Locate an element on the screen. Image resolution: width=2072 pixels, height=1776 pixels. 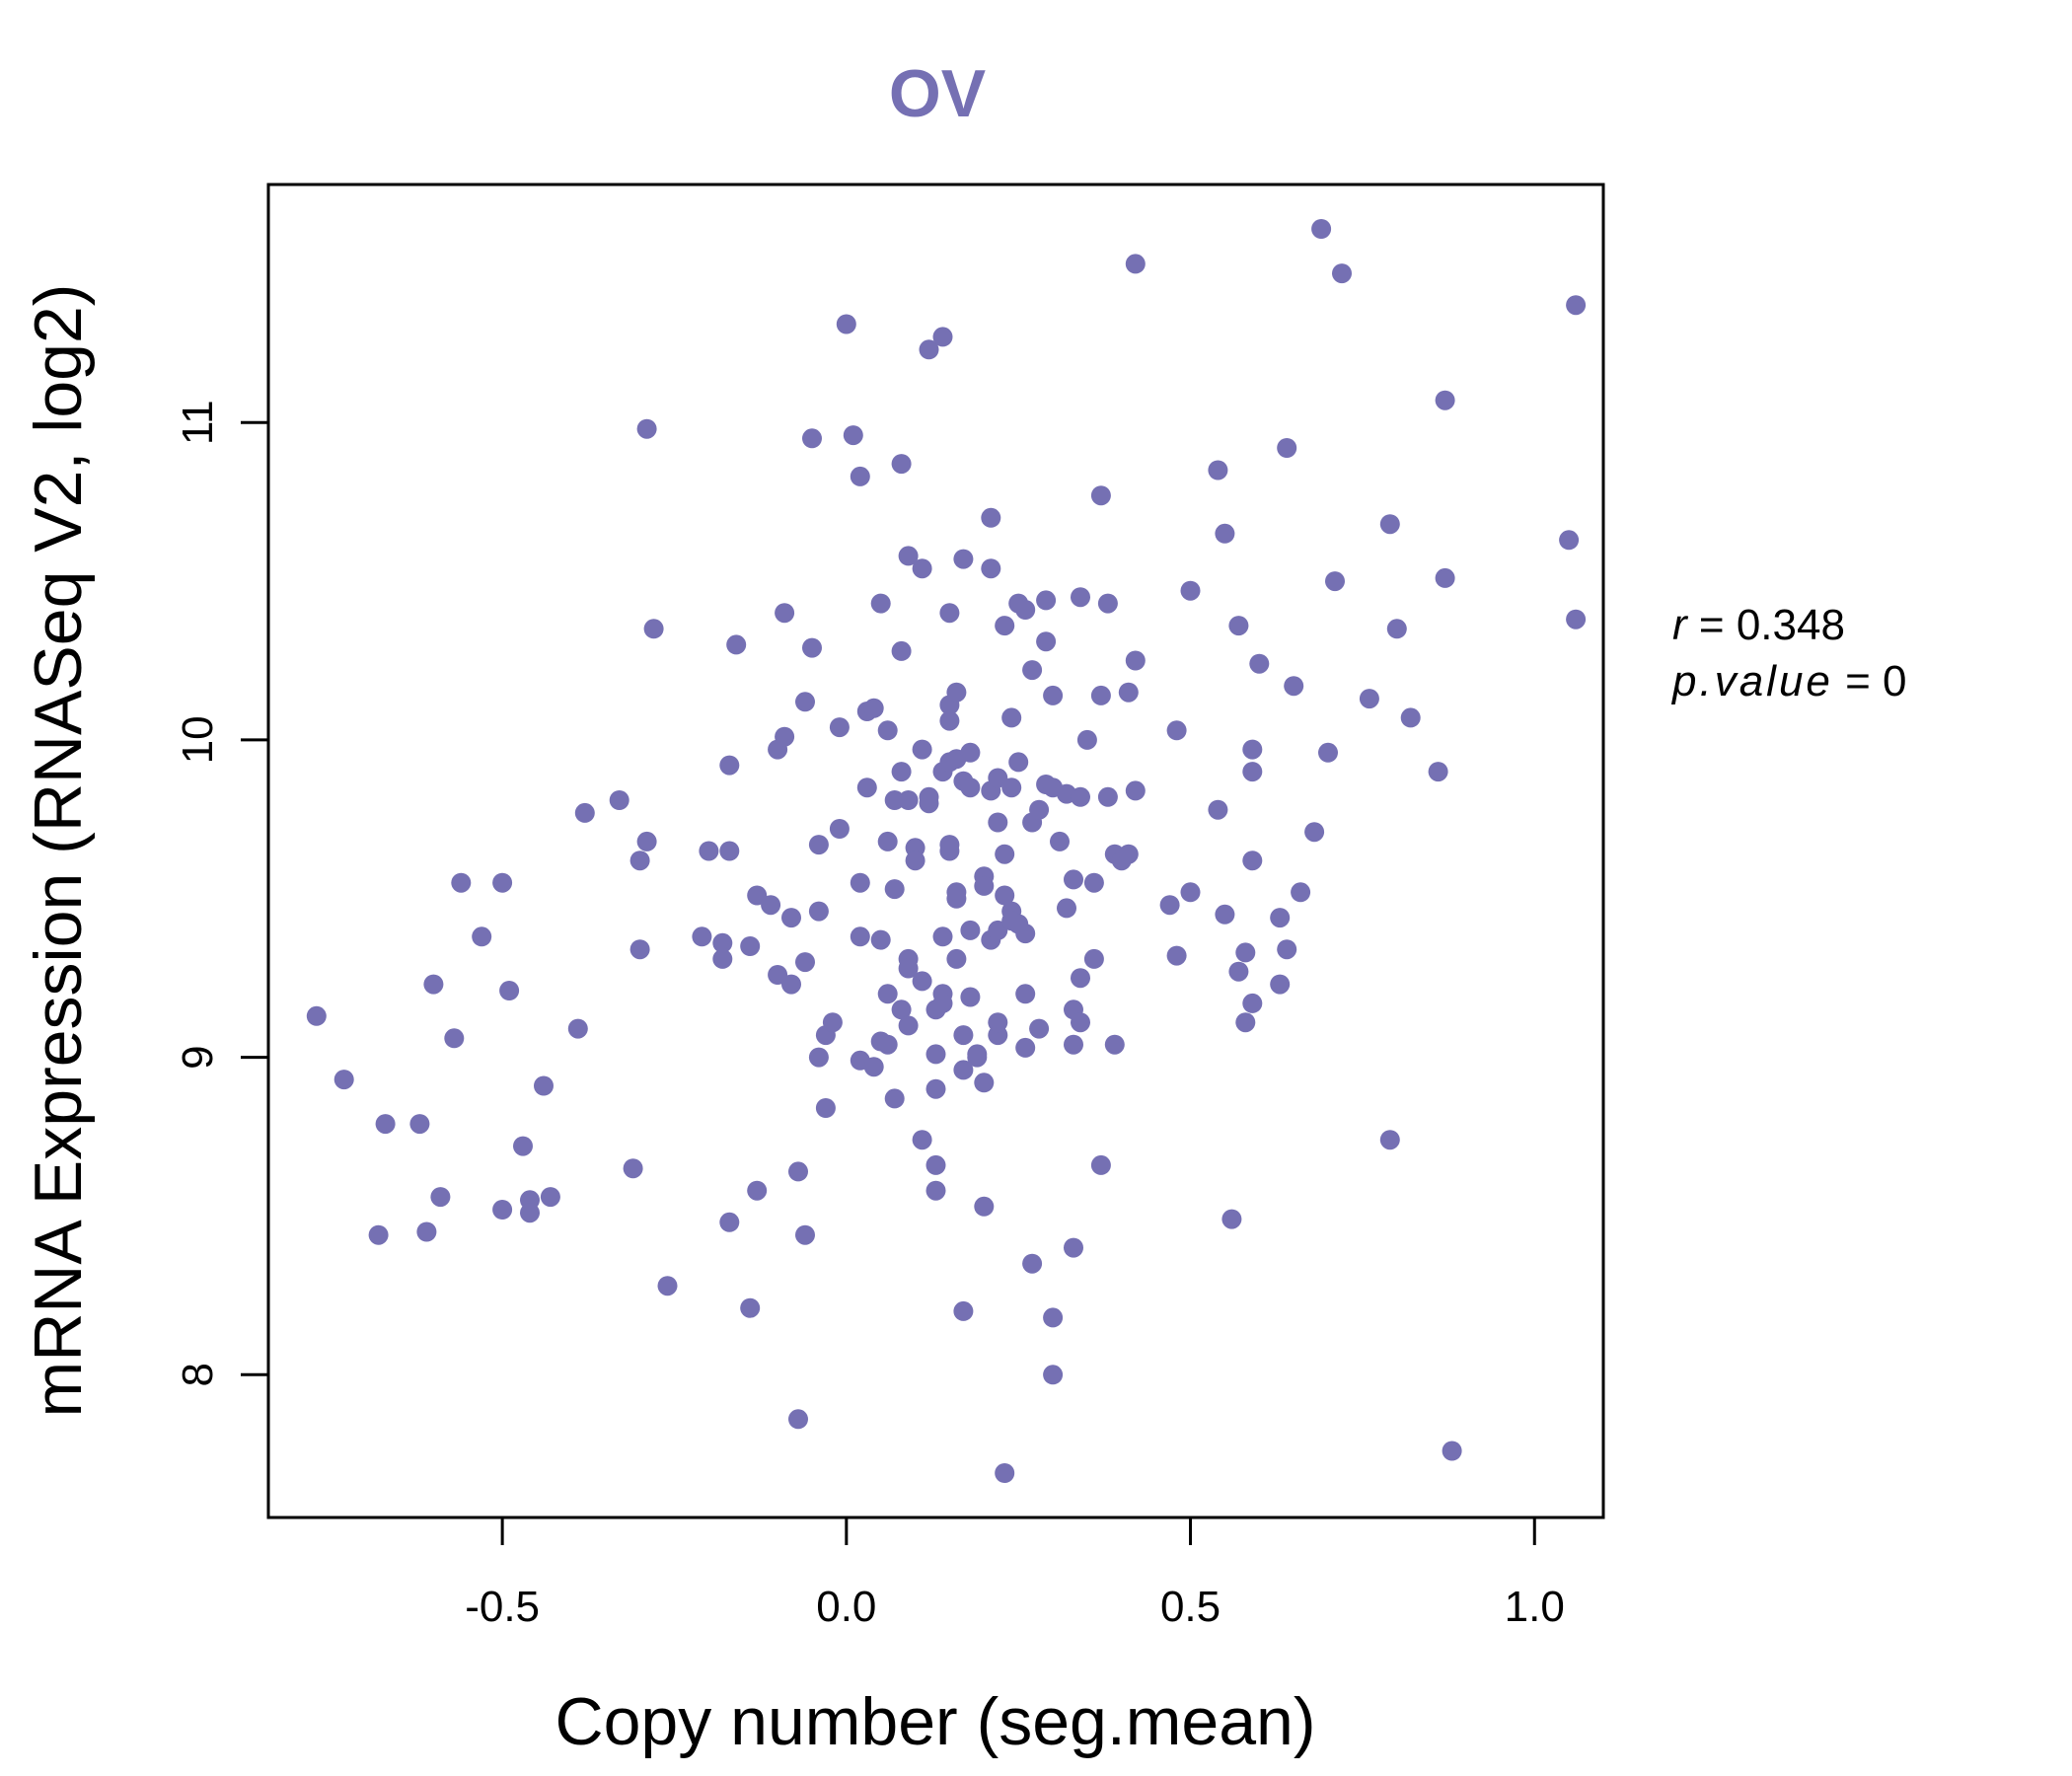
r-stat: r = 0.348 is located at coordinates (1759, 625).